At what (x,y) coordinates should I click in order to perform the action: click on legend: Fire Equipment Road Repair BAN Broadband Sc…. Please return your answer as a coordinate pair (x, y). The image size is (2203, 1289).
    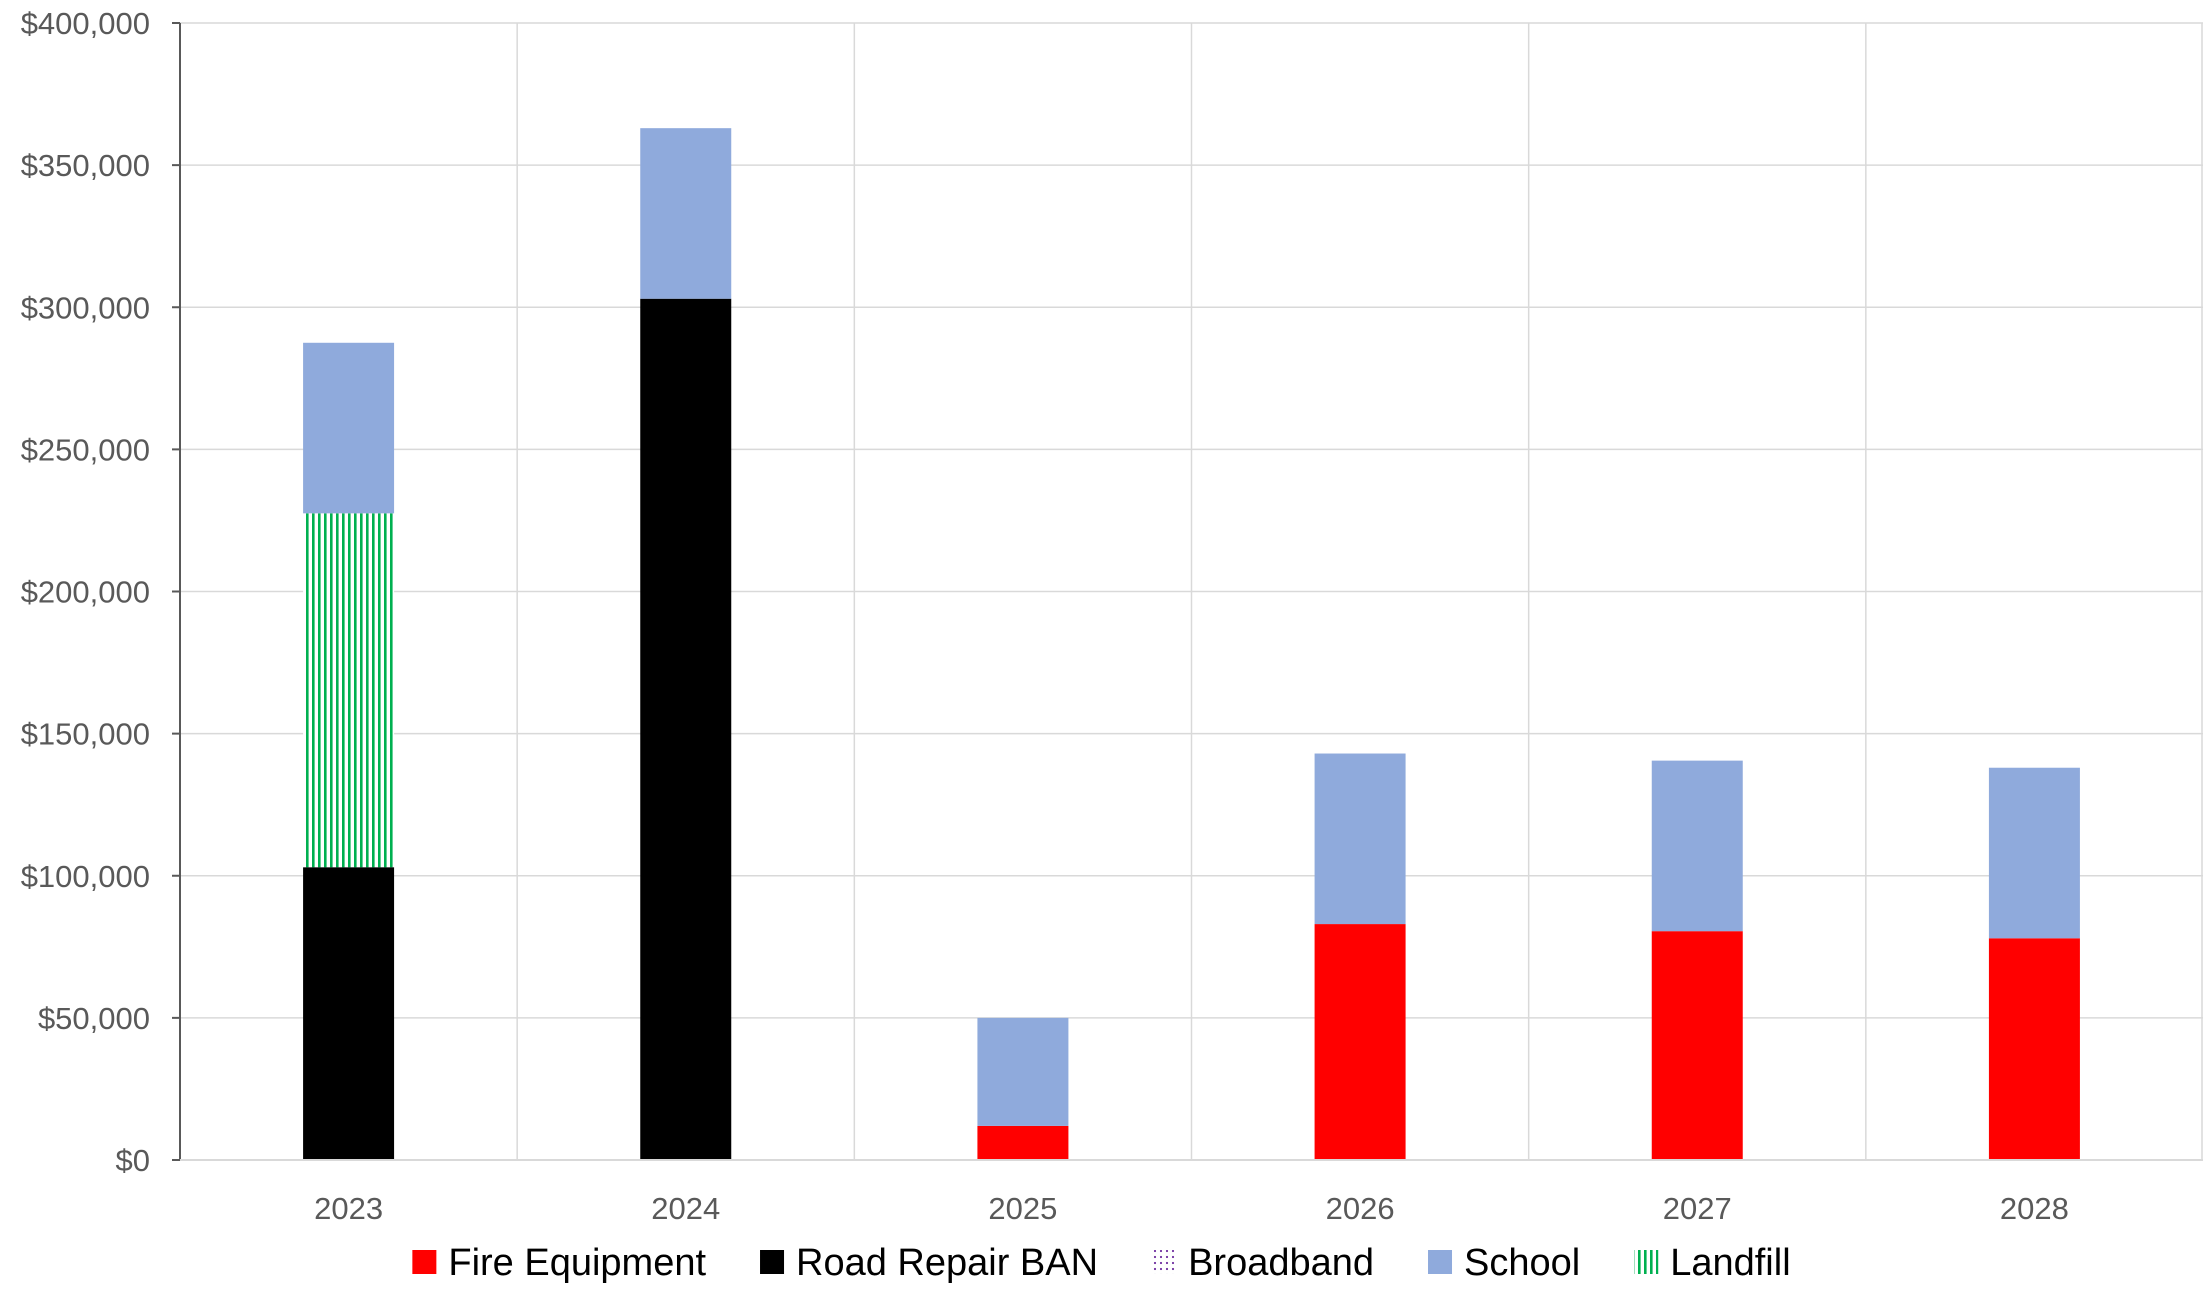
    Looking at the image, I should click on (1101, 1263).